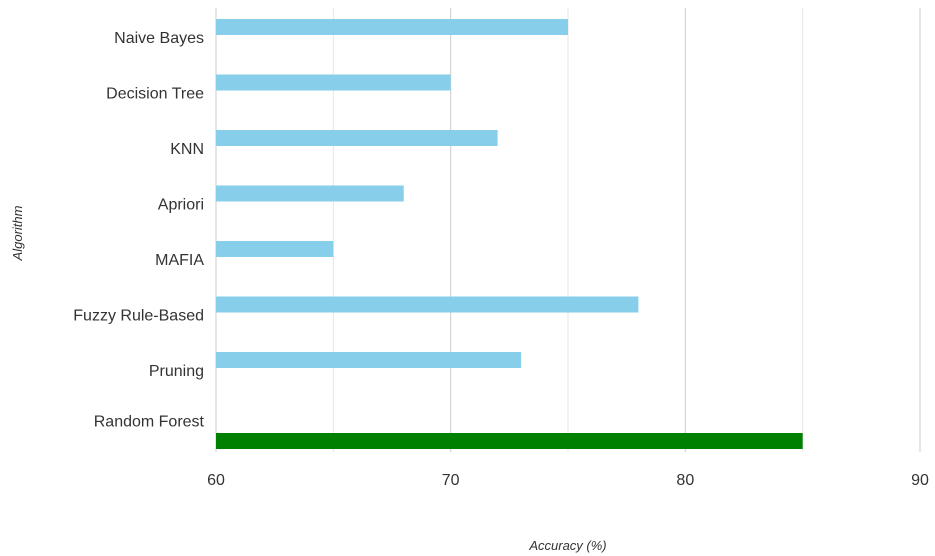  What do you see at coordinates (179, 260) in the screenshot?
I see `category-label: MAFIA` at bounding box center [179, 260].